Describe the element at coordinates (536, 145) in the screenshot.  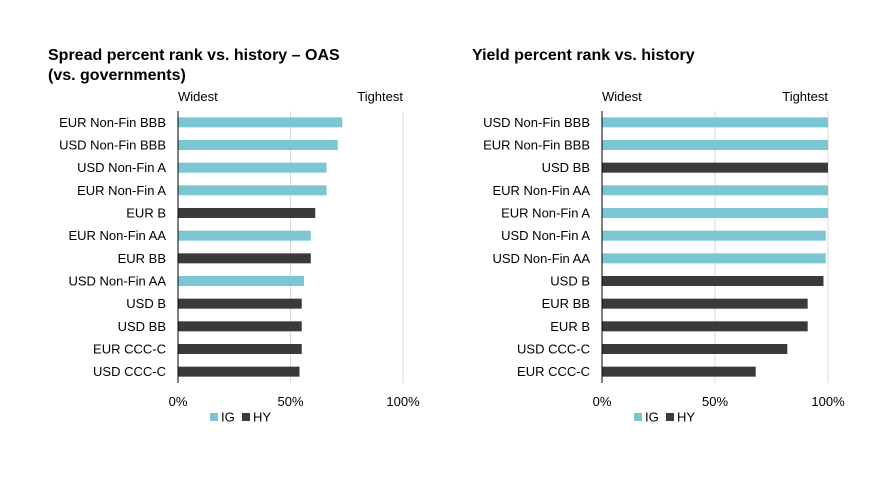
I see `yield-category-label-eur-non-fin-bbb: EUR Non-Fin BBB` at that location.